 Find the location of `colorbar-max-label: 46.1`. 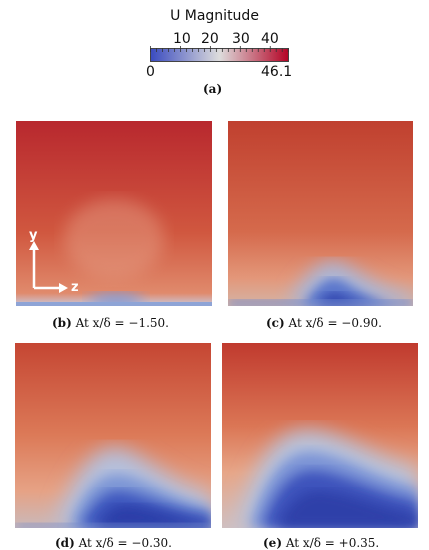

colorbar-max-label: 46.1 is located at coordinates (277, 72).